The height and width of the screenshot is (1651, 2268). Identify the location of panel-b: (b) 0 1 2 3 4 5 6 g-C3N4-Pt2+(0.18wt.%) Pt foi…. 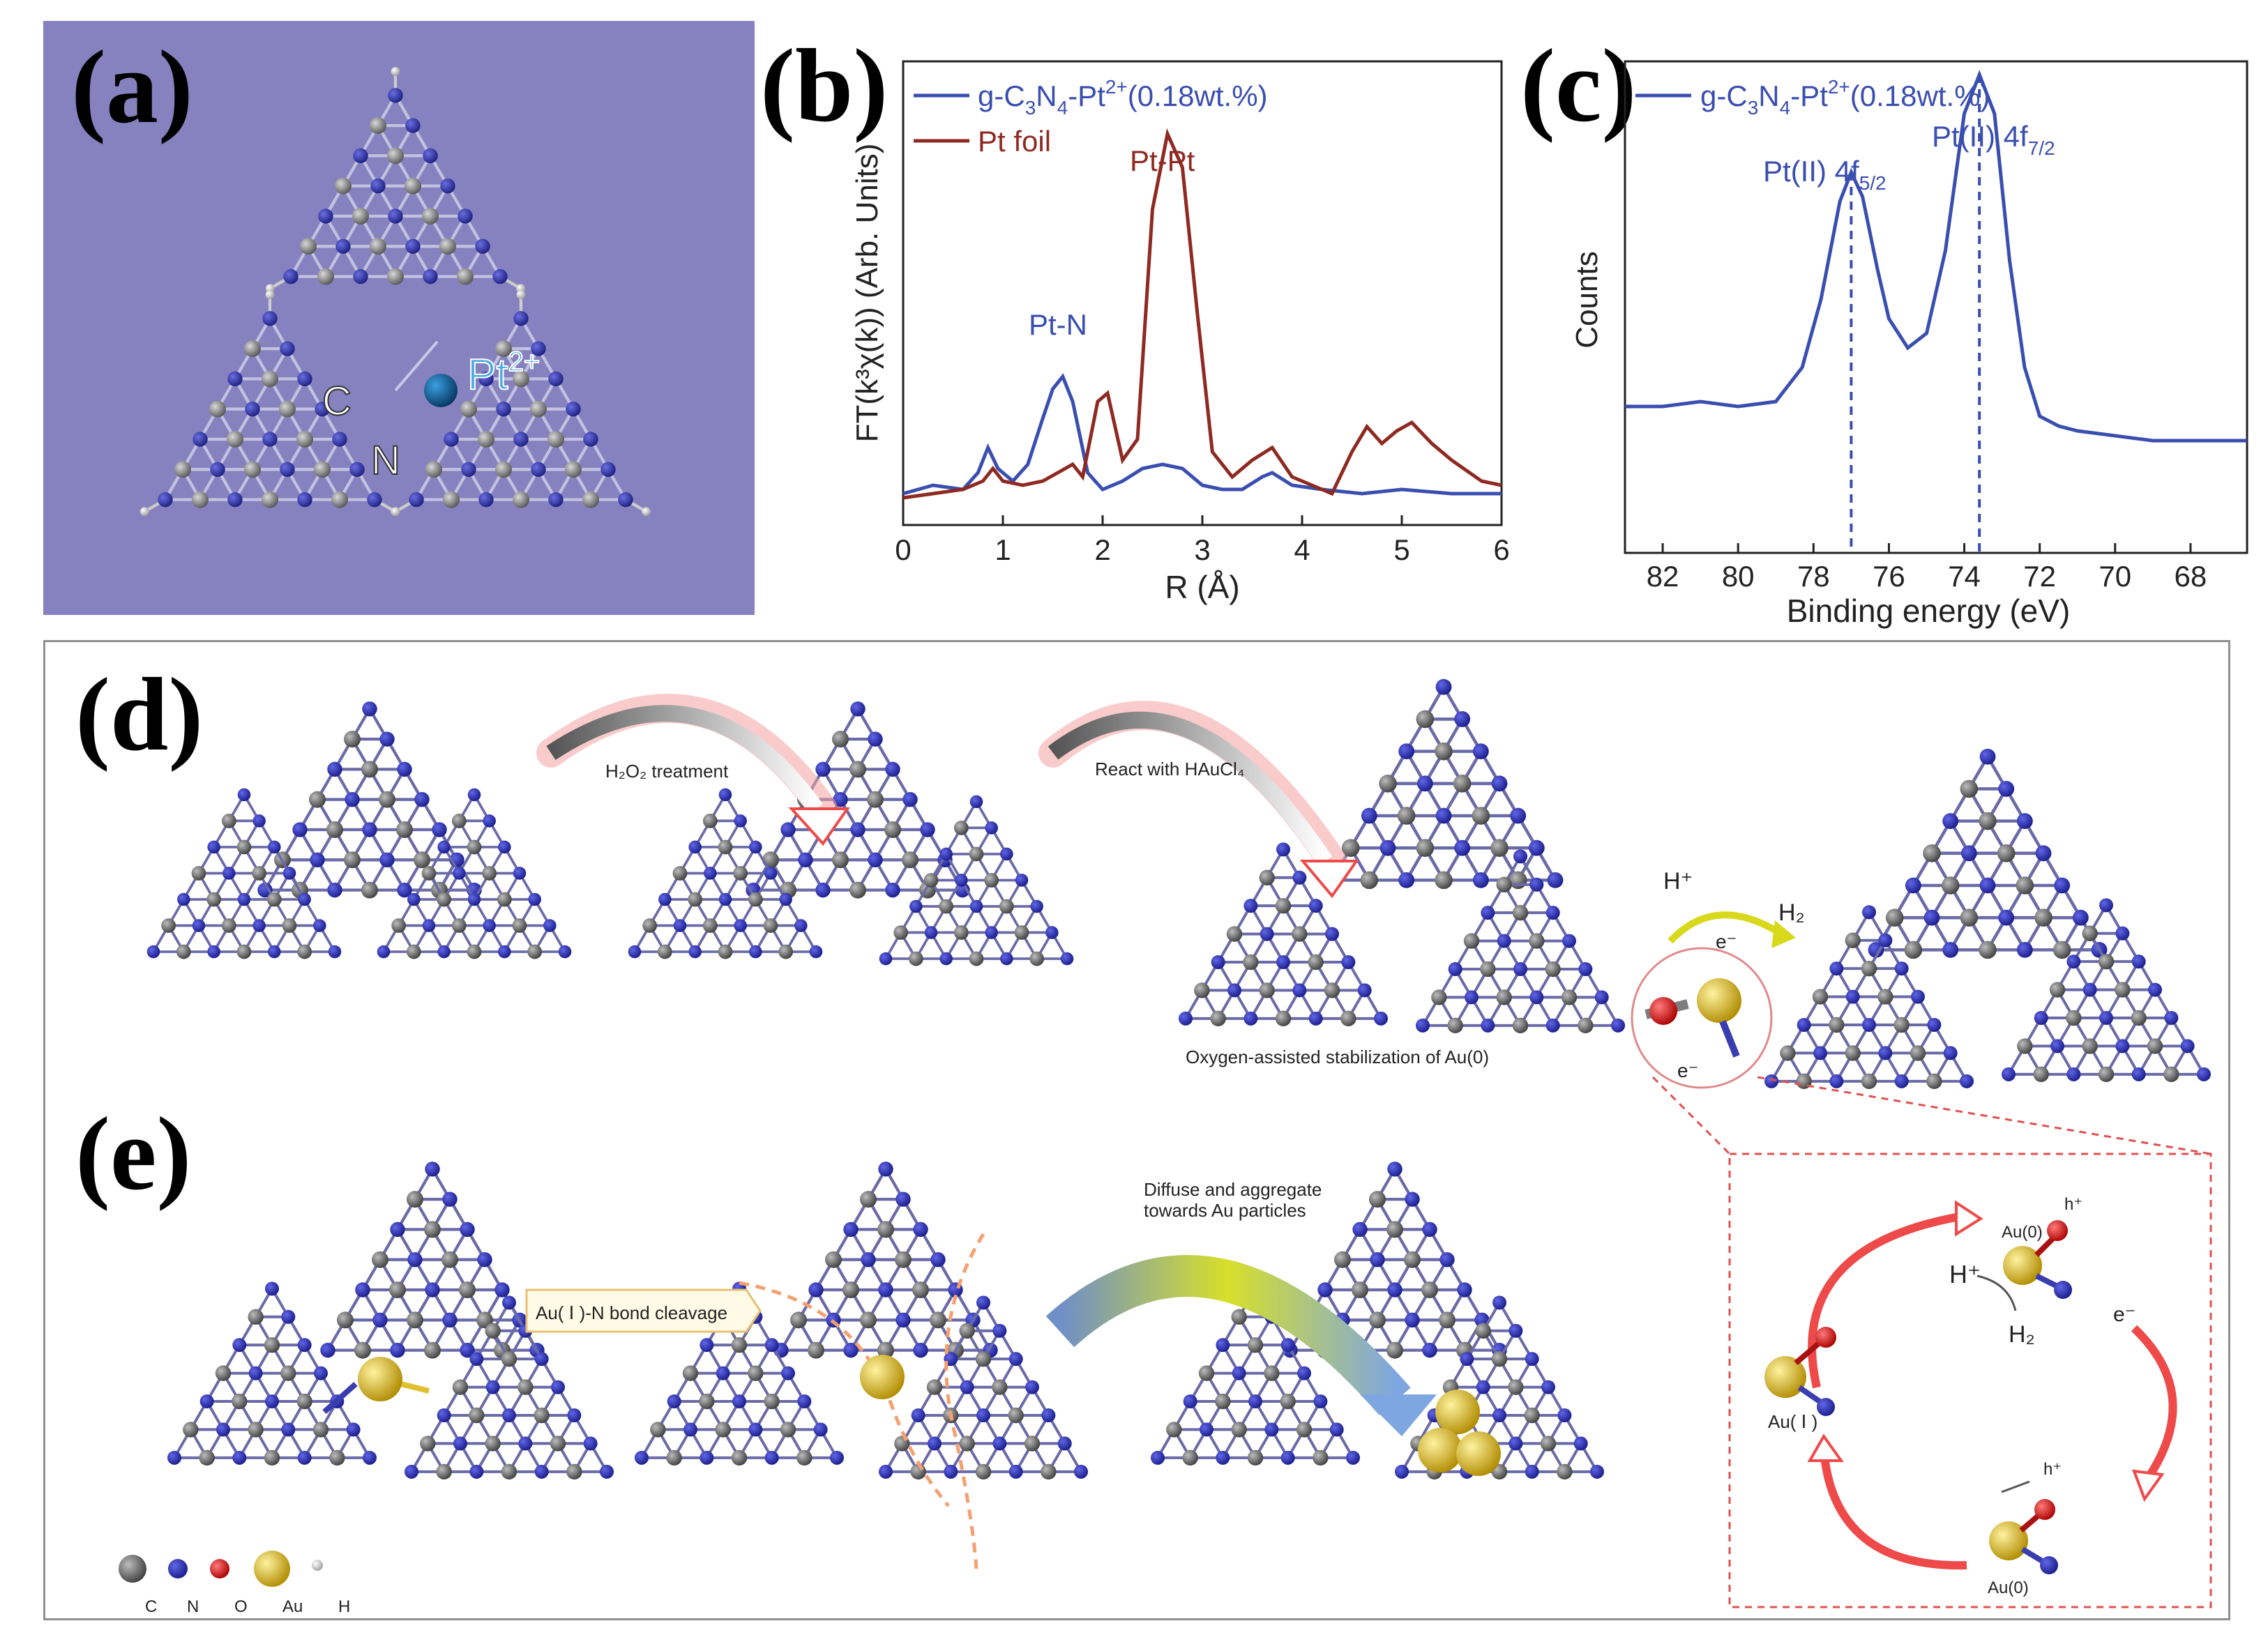
(1140, 321).